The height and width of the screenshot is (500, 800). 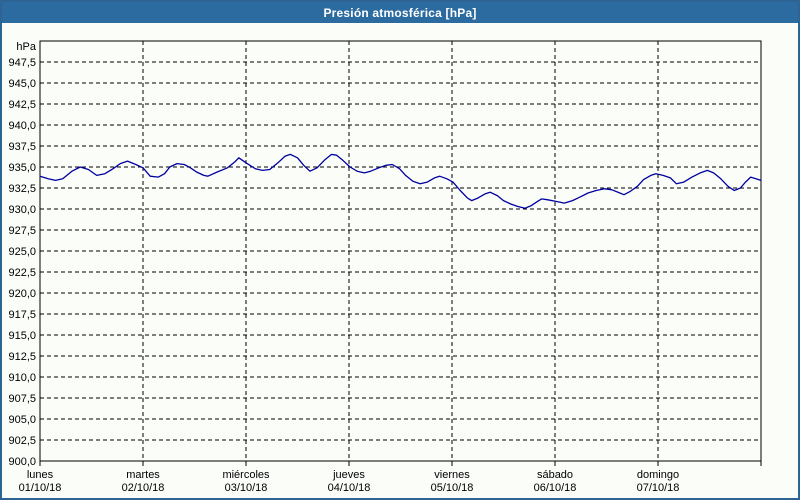 What do you see at coordinates (143, 475) in the screenshot?
I see `x-day-name-label: martes` at bounding box center [143, 475].